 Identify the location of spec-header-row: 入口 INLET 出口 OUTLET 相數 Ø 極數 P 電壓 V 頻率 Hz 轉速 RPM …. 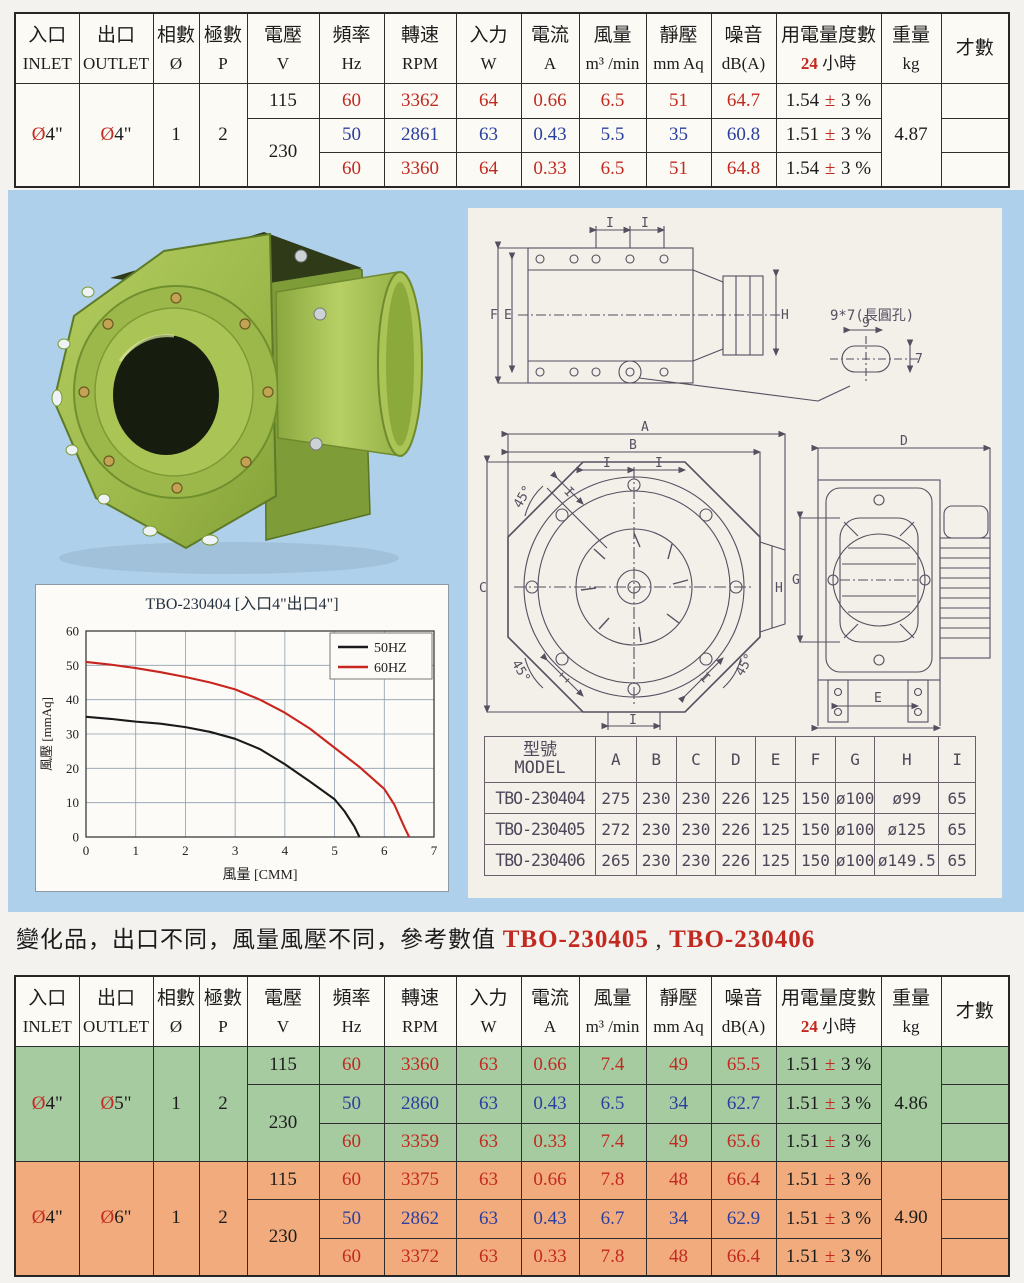
(512, 1011).